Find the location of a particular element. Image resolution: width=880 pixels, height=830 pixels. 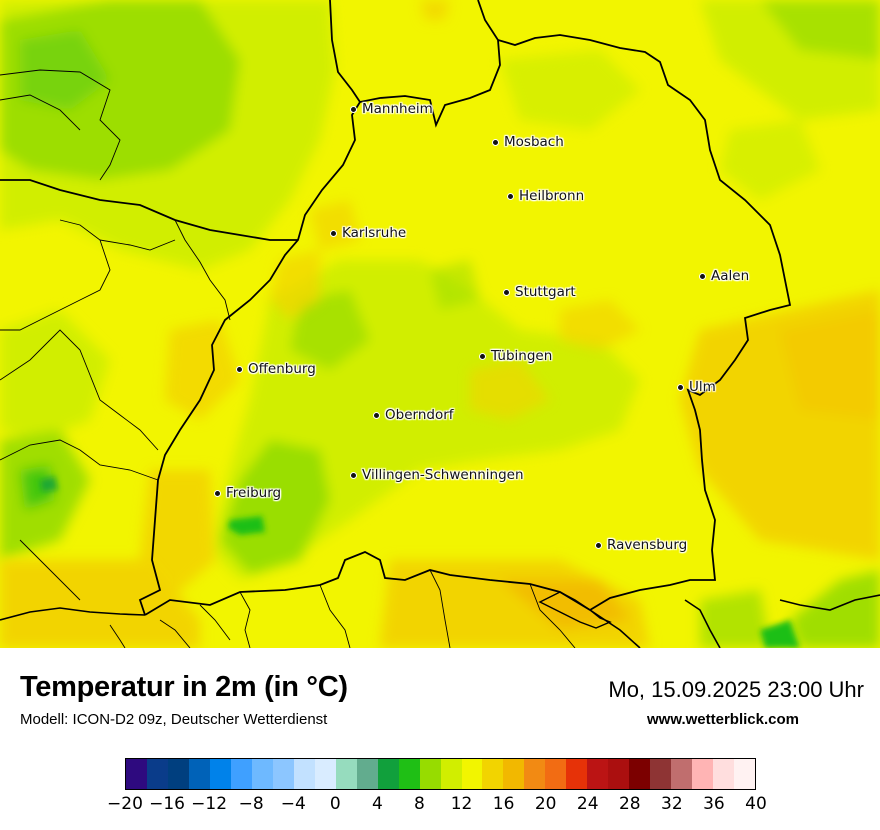

city-label: Tübingen is located at coordinates (522, 356).